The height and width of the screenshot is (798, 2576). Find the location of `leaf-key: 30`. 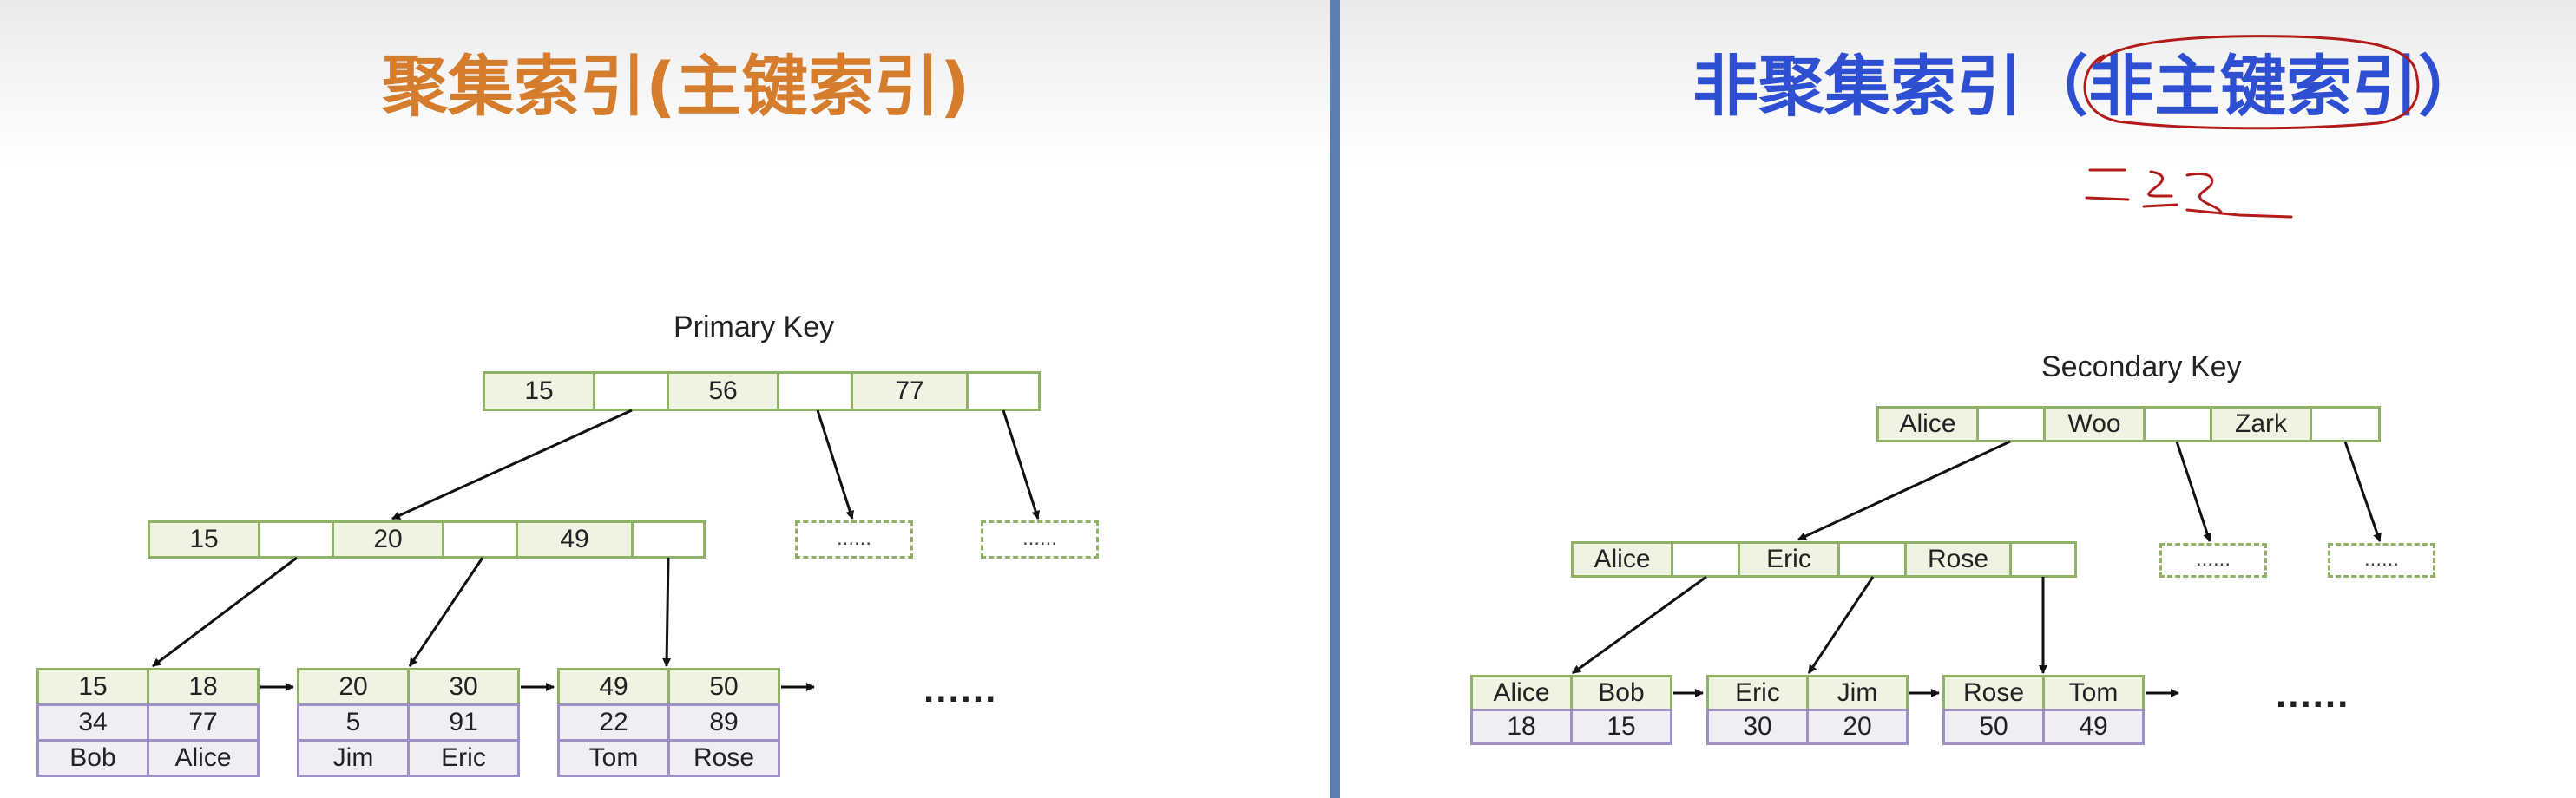

leaf-key: 30 is located at coordinates (463, 687).